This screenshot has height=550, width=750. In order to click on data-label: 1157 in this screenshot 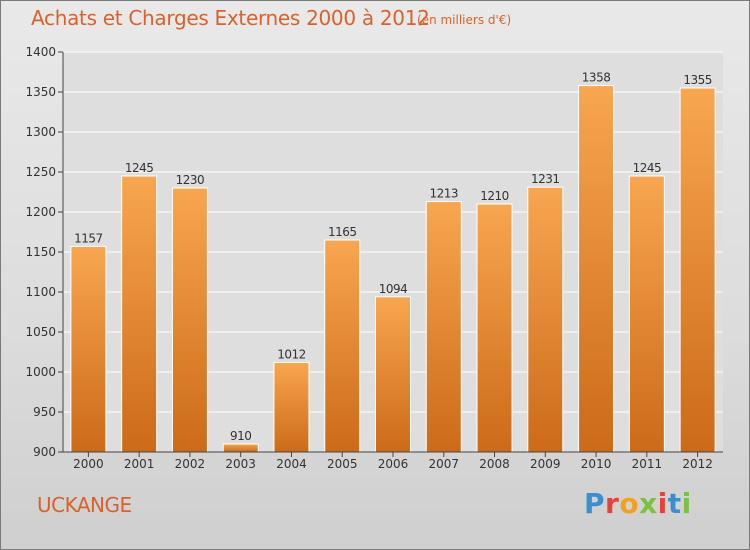, I will do `click(88, 238)`.